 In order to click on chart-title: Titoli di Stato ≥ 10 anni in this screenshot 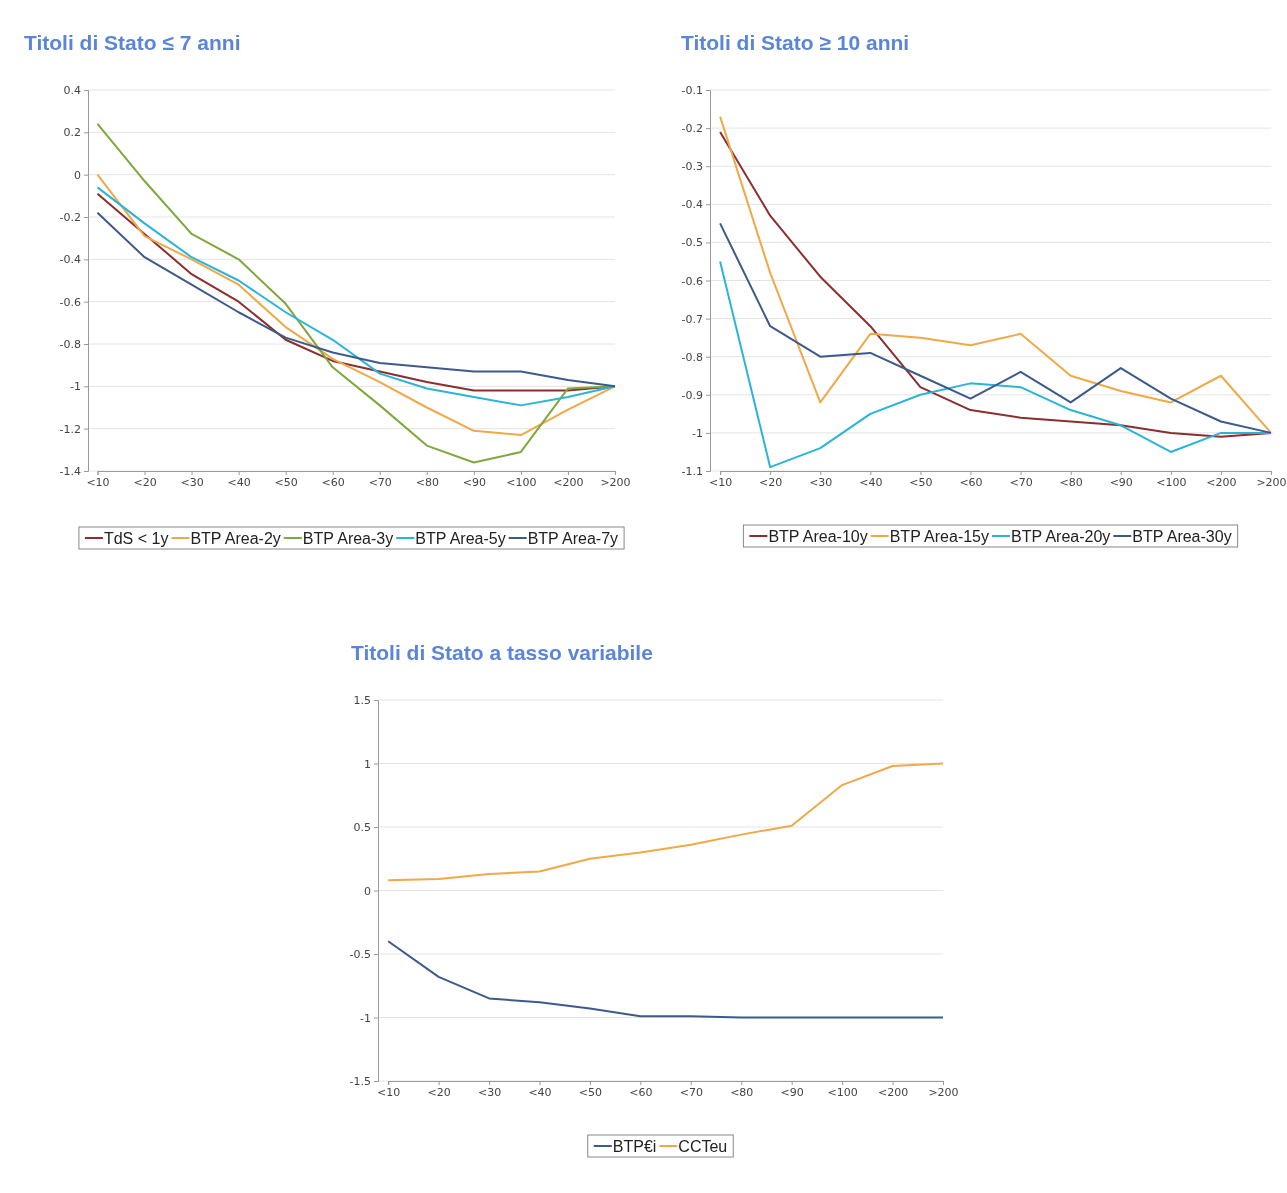, I will do `click(795, 42)`.